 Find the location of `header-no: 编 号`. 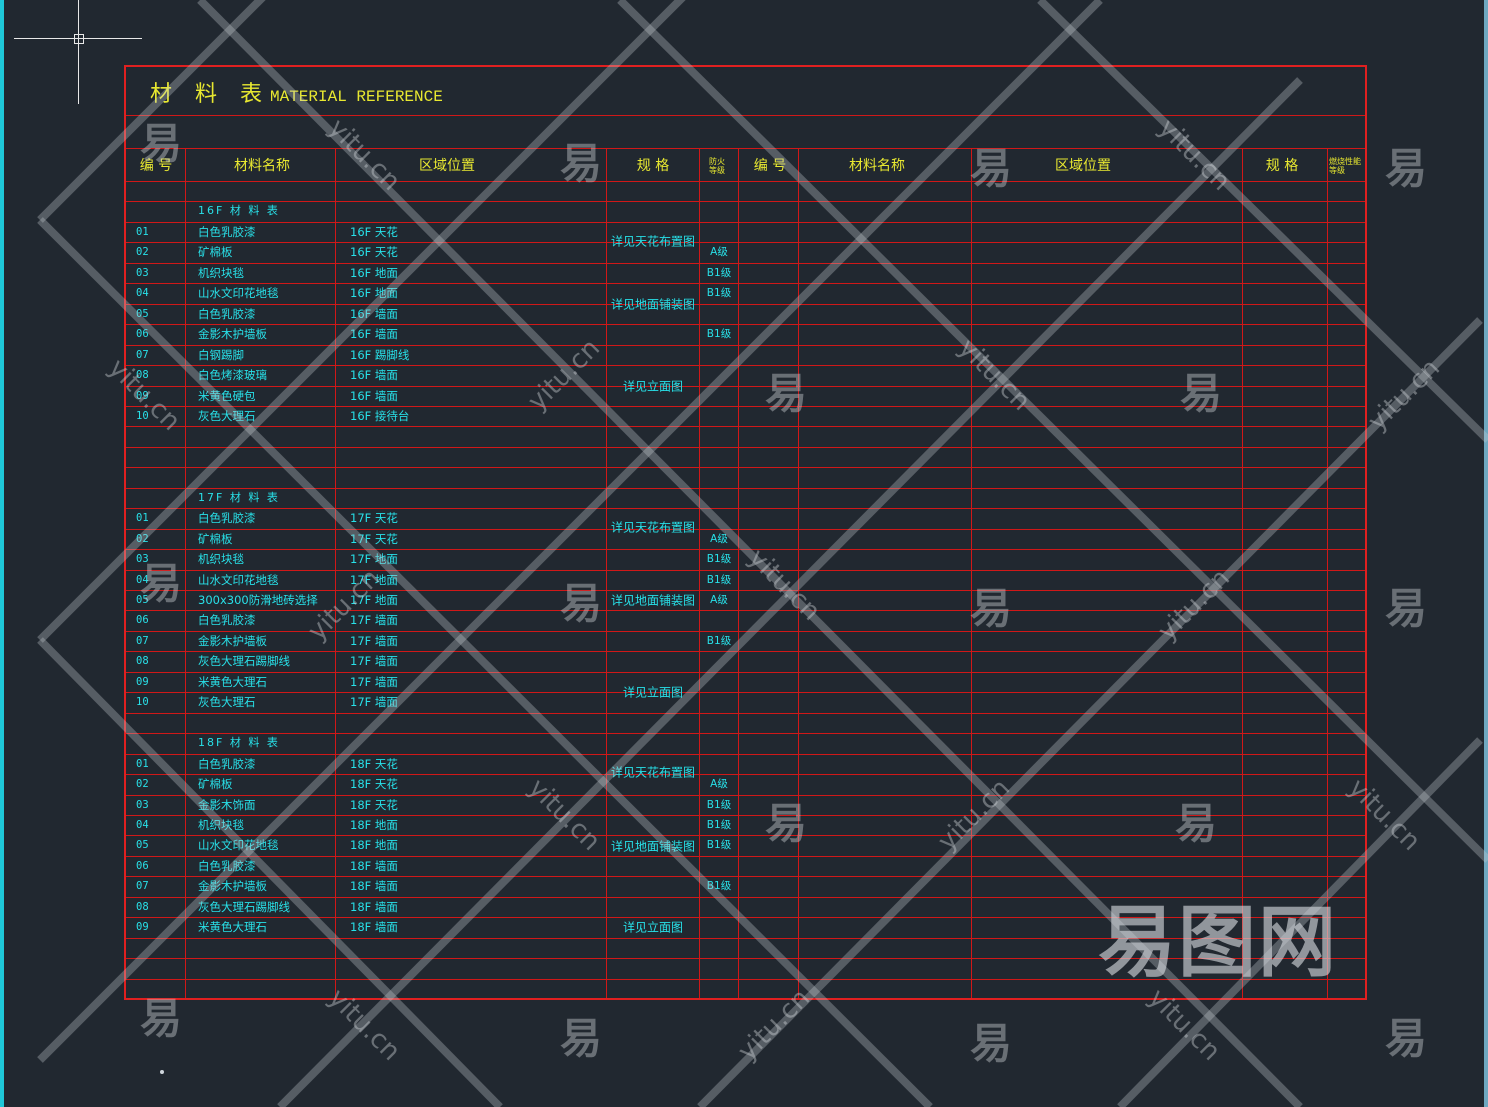

header-no: 编 号 is located at coordinates (156, 166).